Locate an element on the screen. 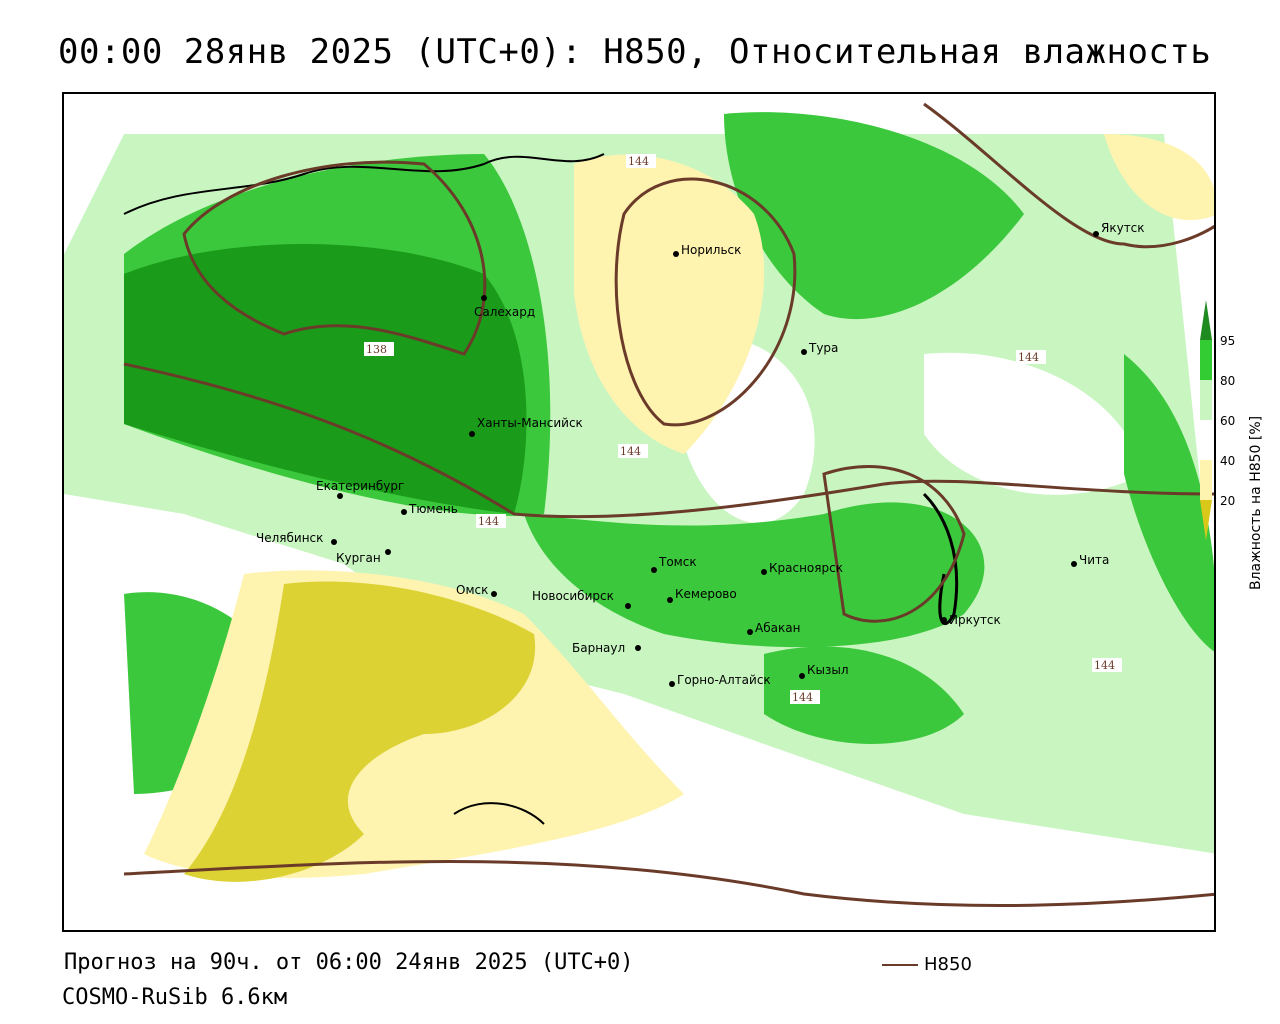 This screenshot has width=1280, height=1024. colorbar-swatch-low is located at coordinates (1206, 520).